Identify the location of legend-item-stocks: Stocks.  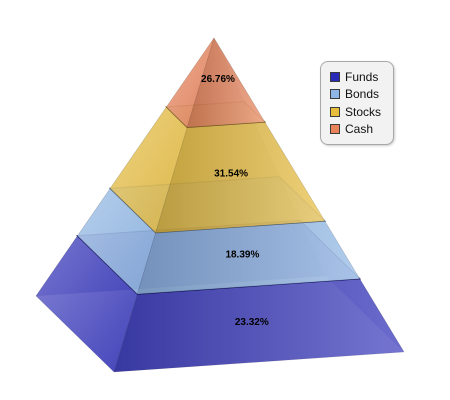
(361, 112).